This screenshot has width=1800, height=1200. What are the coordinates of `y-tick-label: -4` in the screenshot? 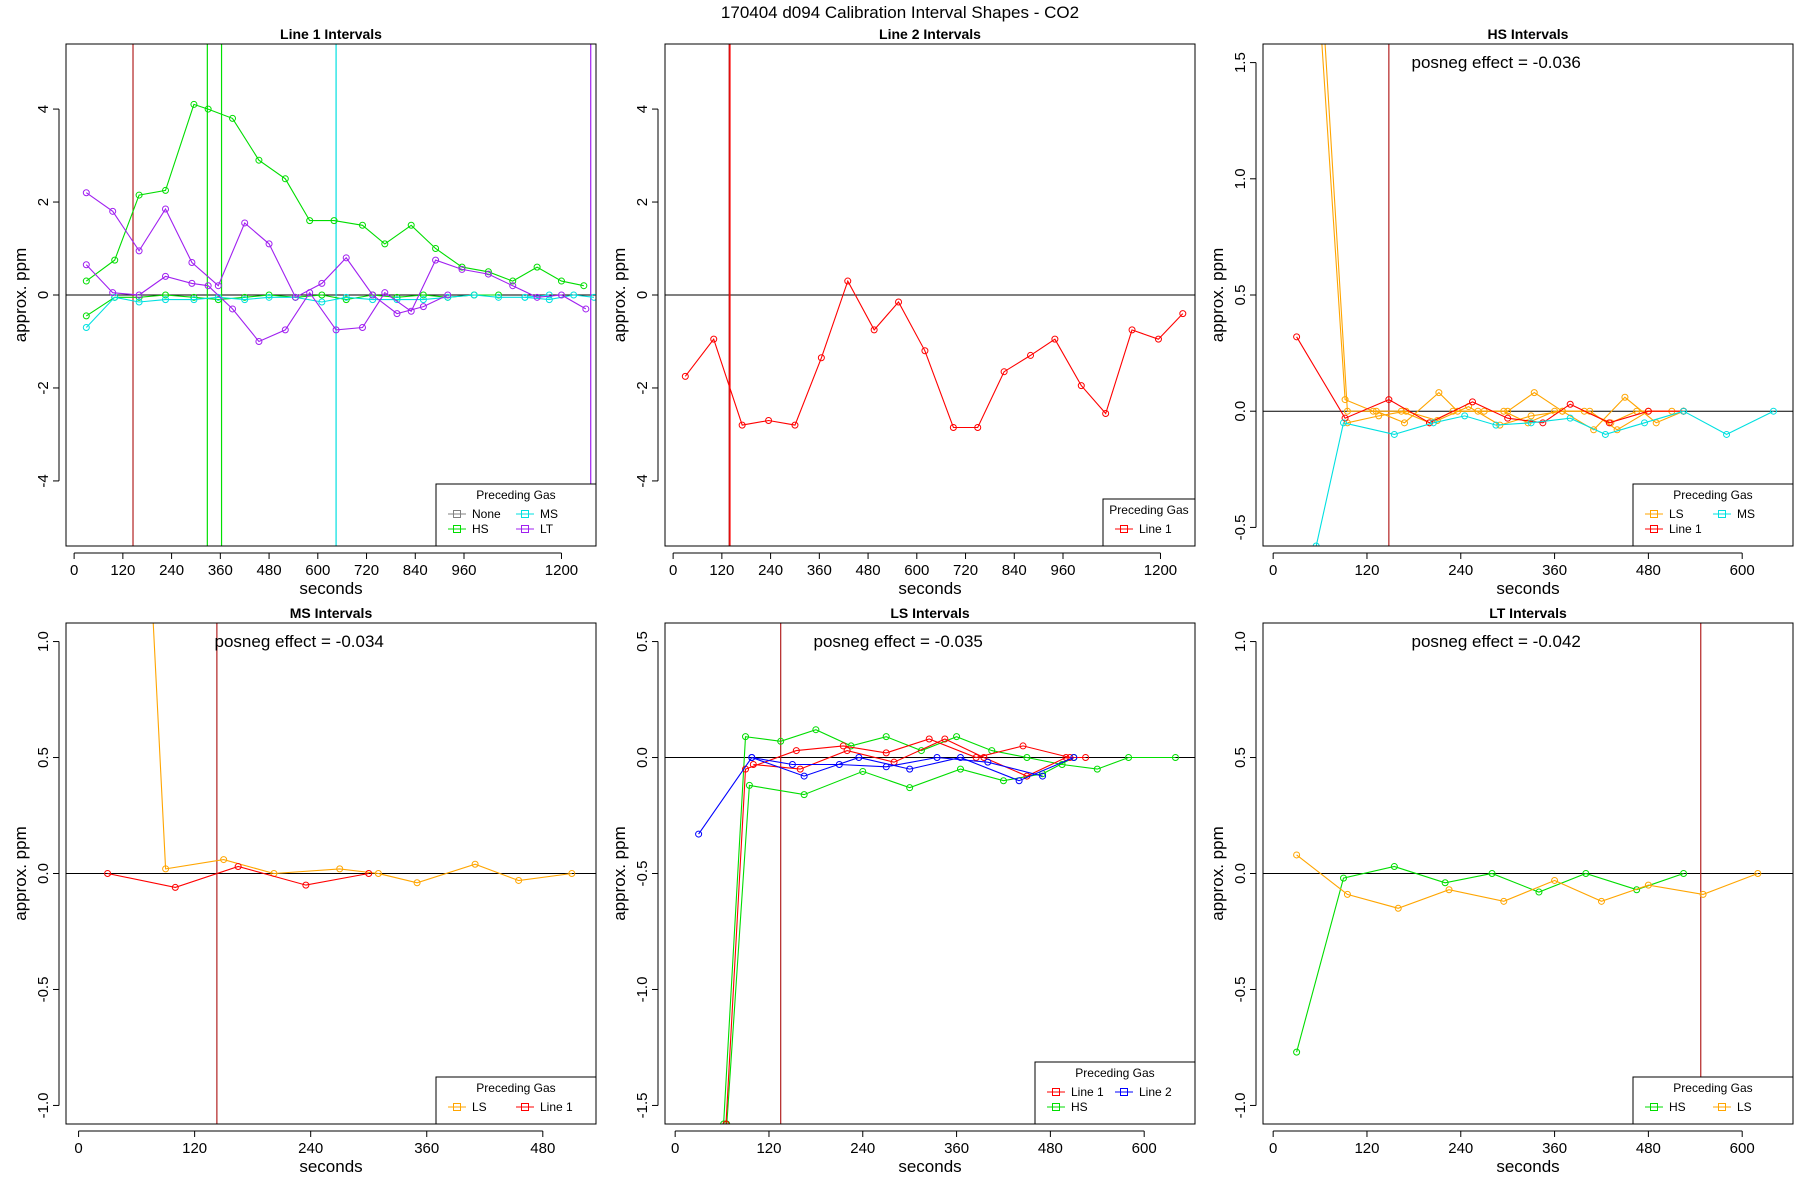 It's located at (43, 480).